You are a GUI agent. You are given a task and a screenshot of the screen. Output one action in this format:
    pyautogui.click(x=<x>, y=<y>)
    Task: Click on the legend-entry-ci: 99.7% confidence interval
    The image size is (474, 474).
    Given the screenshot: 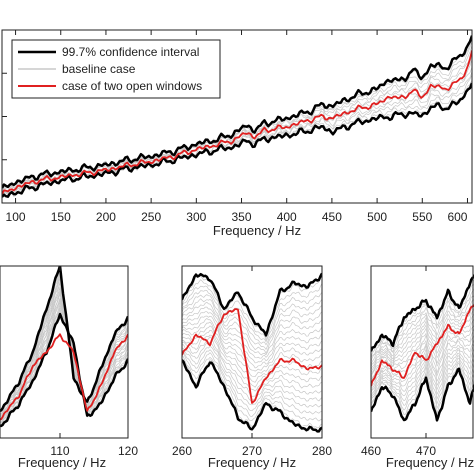 What is the action you would take?
    pyautogui.click(x=130, y=52)
    